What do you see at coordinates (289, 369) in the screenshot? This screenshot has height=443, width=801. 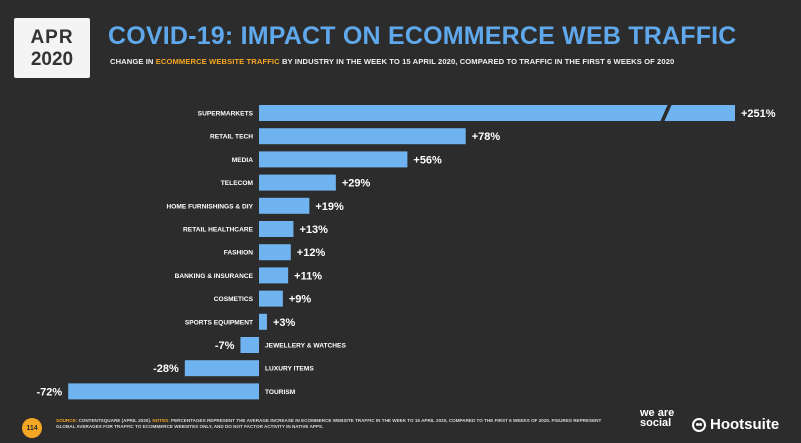 I see `category-label: LUXURY ITEMS` at bounding box center [289, 369].